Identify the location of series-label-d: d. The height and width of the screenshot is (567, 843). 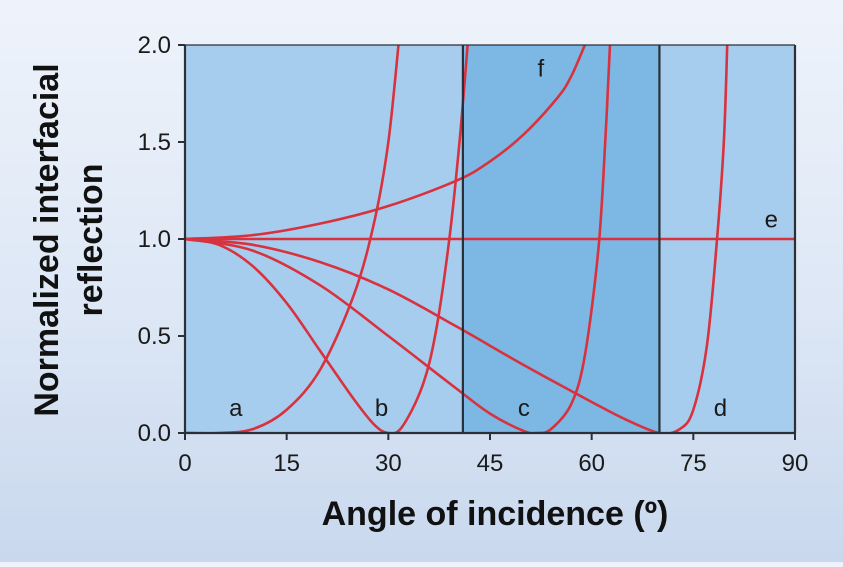
(720, 408).